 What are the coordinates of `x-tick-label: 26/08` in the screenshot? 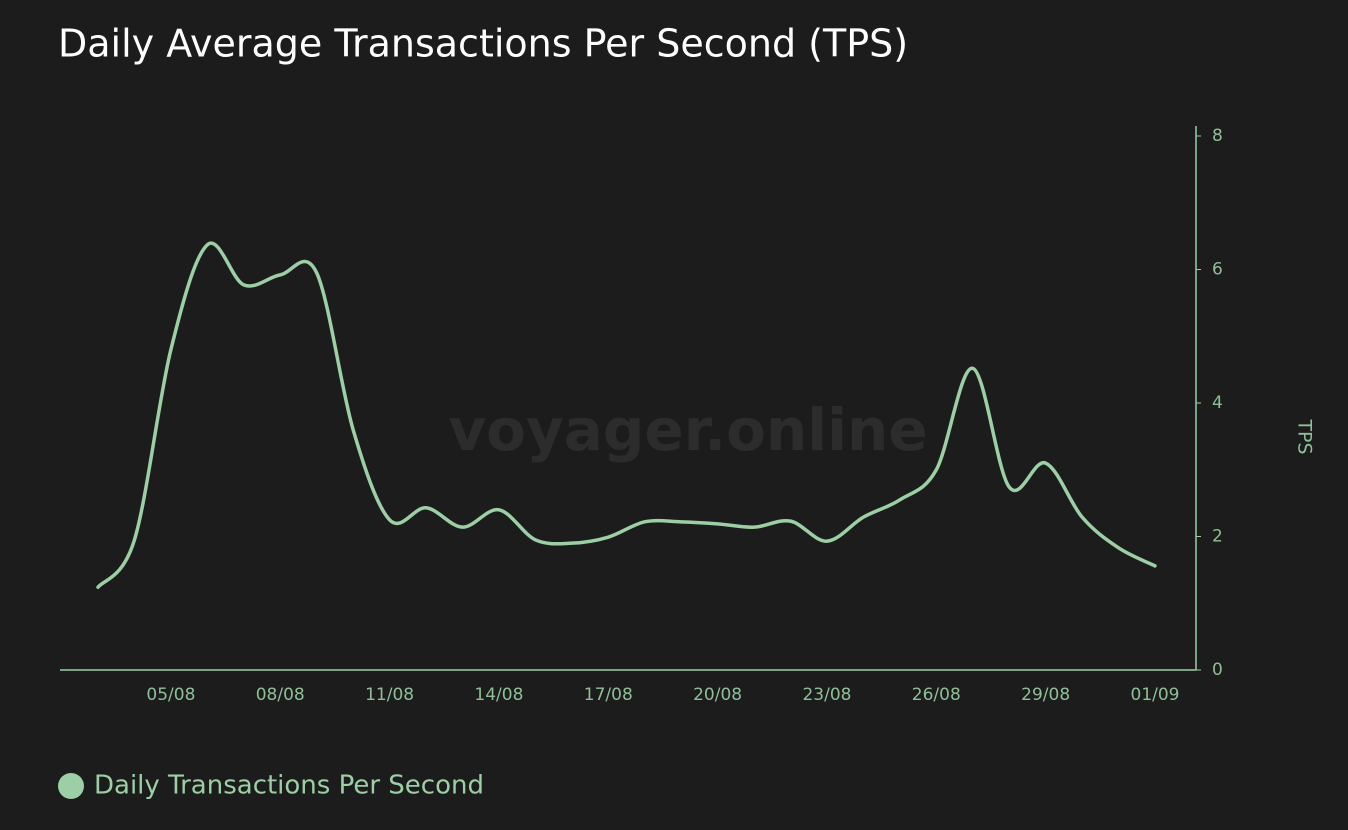 It's located at (936, 695).